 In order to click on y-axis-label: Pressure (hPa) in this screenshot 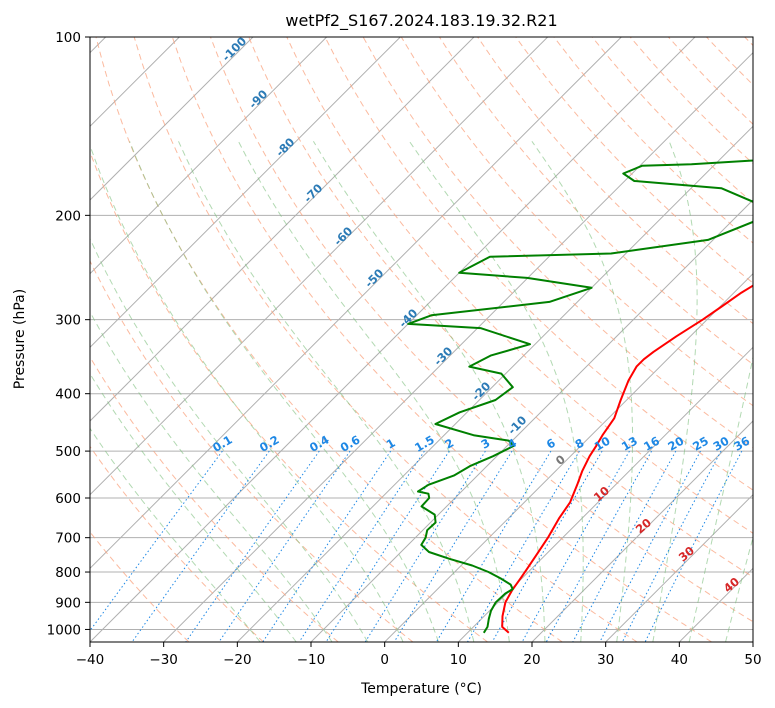, I will do `click(20, 339)`.